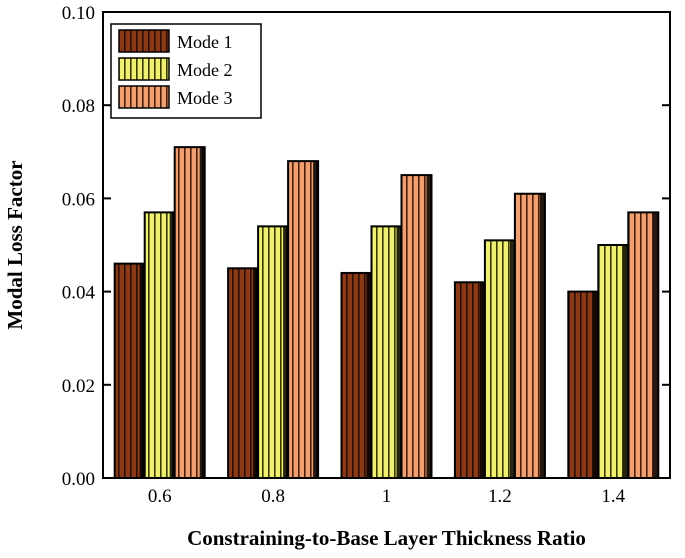 The width and height of the screenshot is (685, 558). Describe the element at coordinates (78, 199) in the screenshot. I see `y-tick-label: 0.06` at that location.